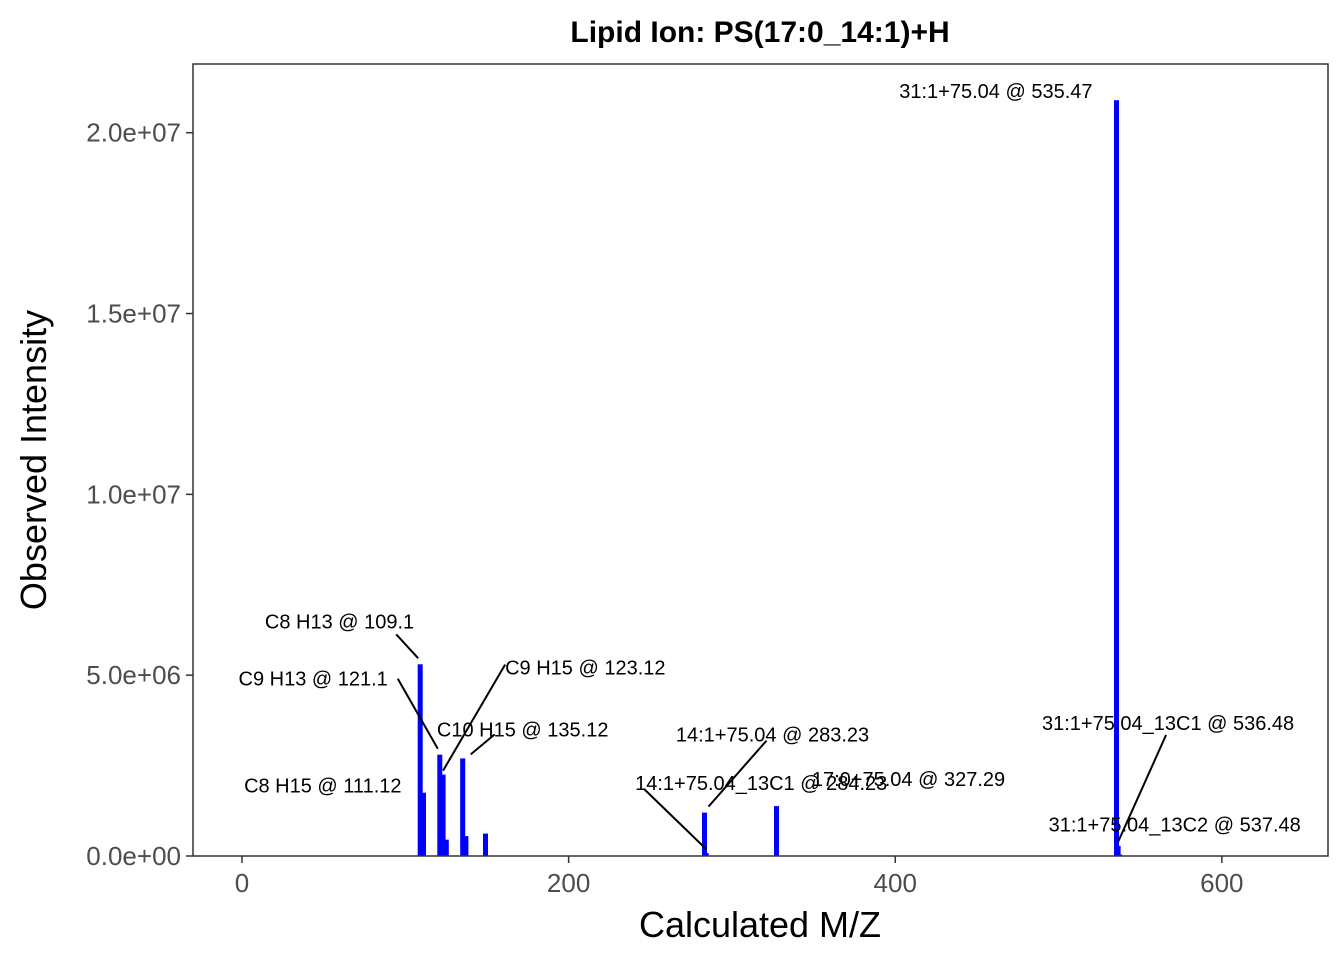  What do you see at coordinates (339, 622) in the screenshot?
I see `peak-label: C8 H13 @ 109.1` at bounding box center [339, 622].